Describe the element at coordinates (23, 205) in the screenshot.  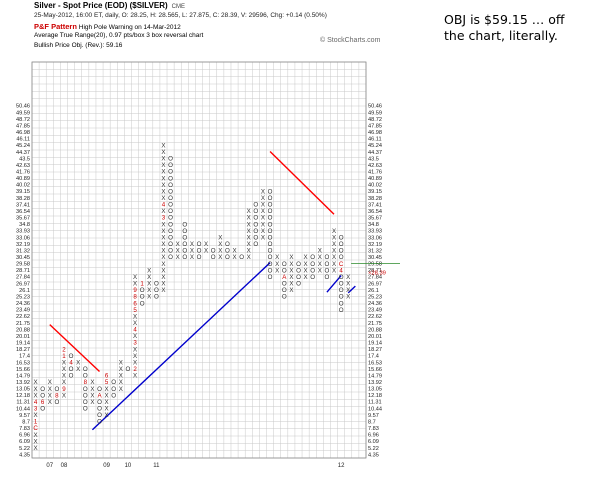
I see `y-tick-label-left: 37.41` at that location.